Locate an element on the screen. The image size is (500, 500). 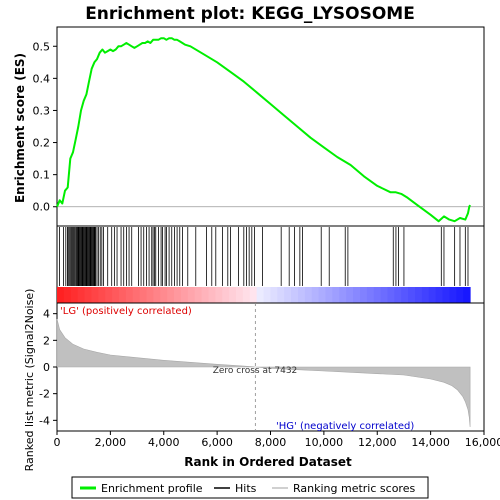
metric-ytick-label-3: 2 is located at coordinates (46, 340).